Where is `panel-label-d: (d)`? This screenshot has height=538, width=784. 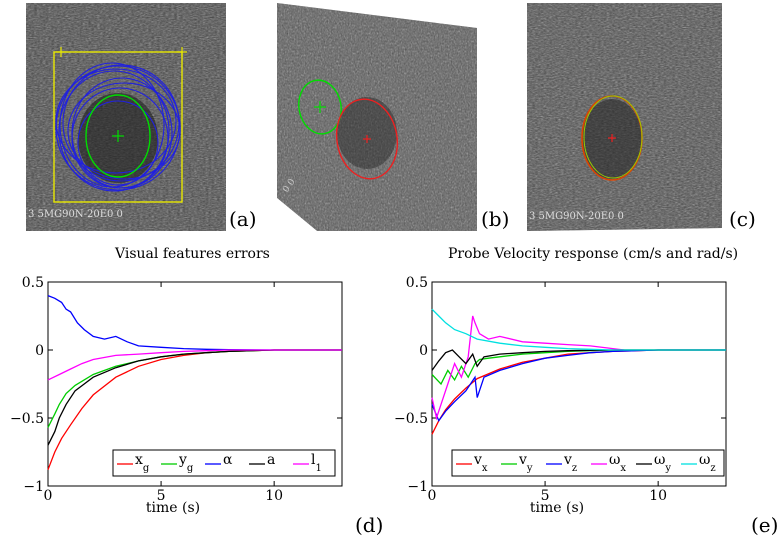
panel-label-d: (d) is located at coordinates (369, 525).